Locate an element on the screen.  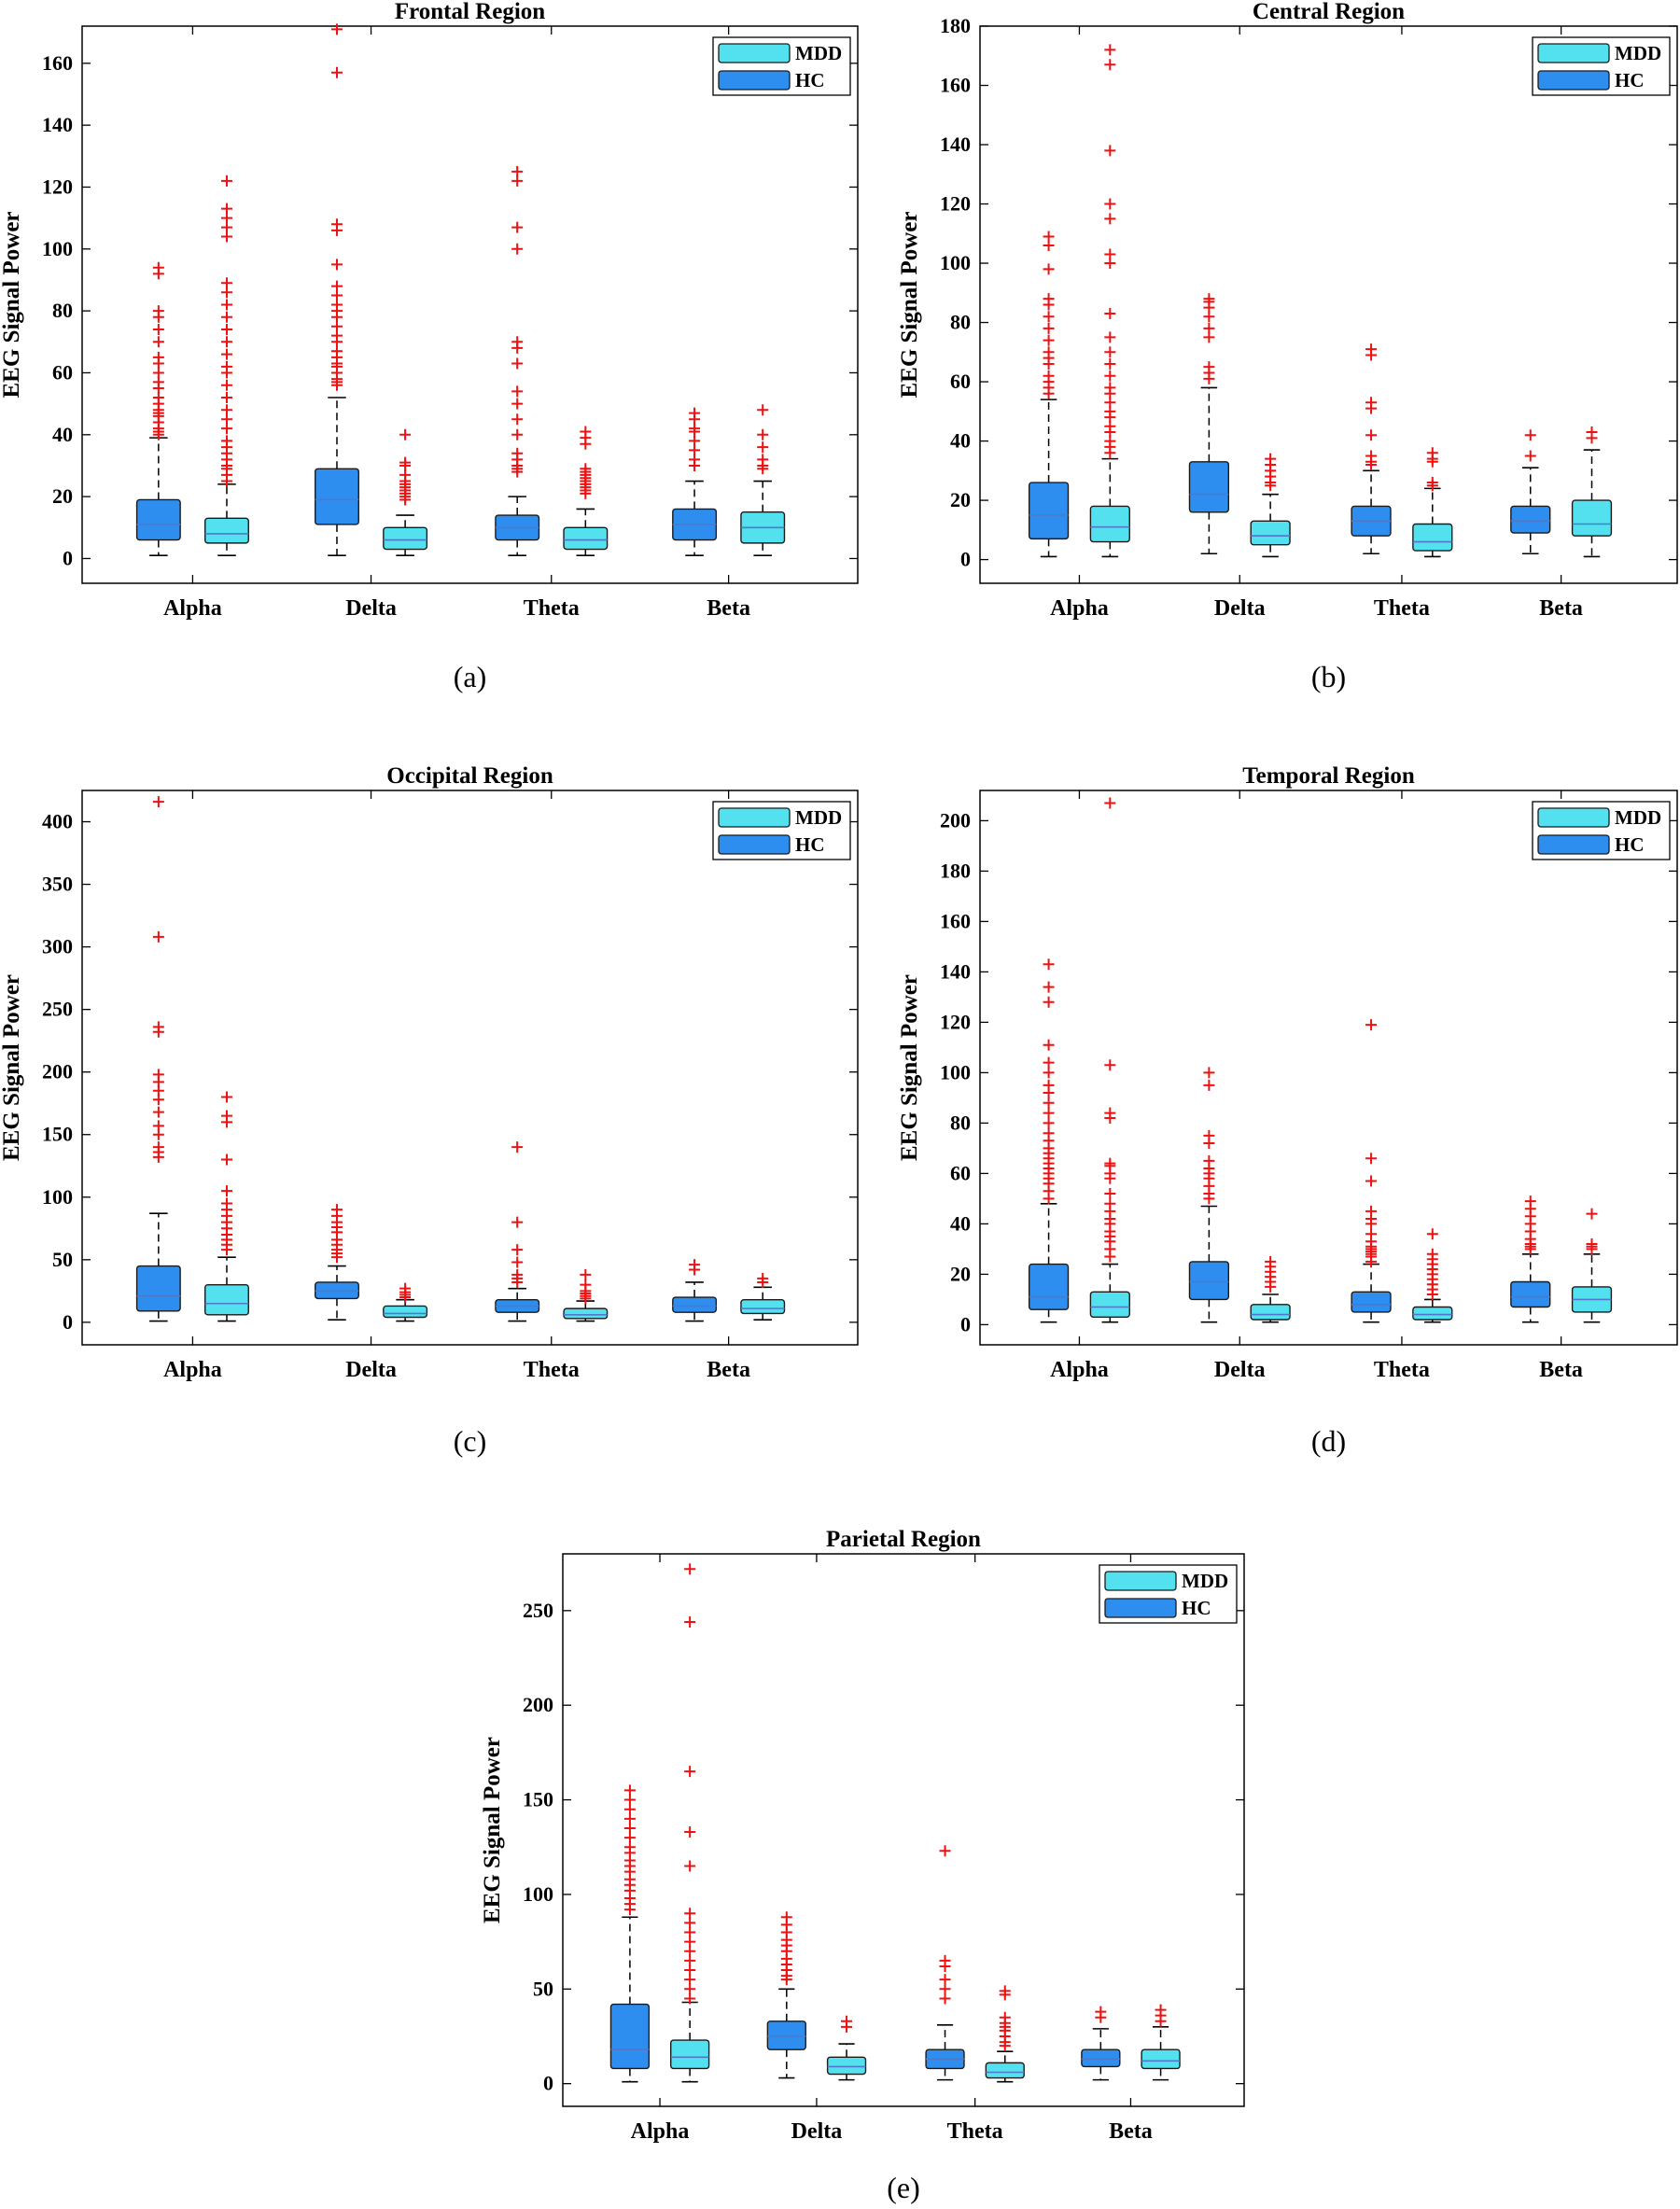
y-tick-label: 120 is located at coordinates (57, 186).